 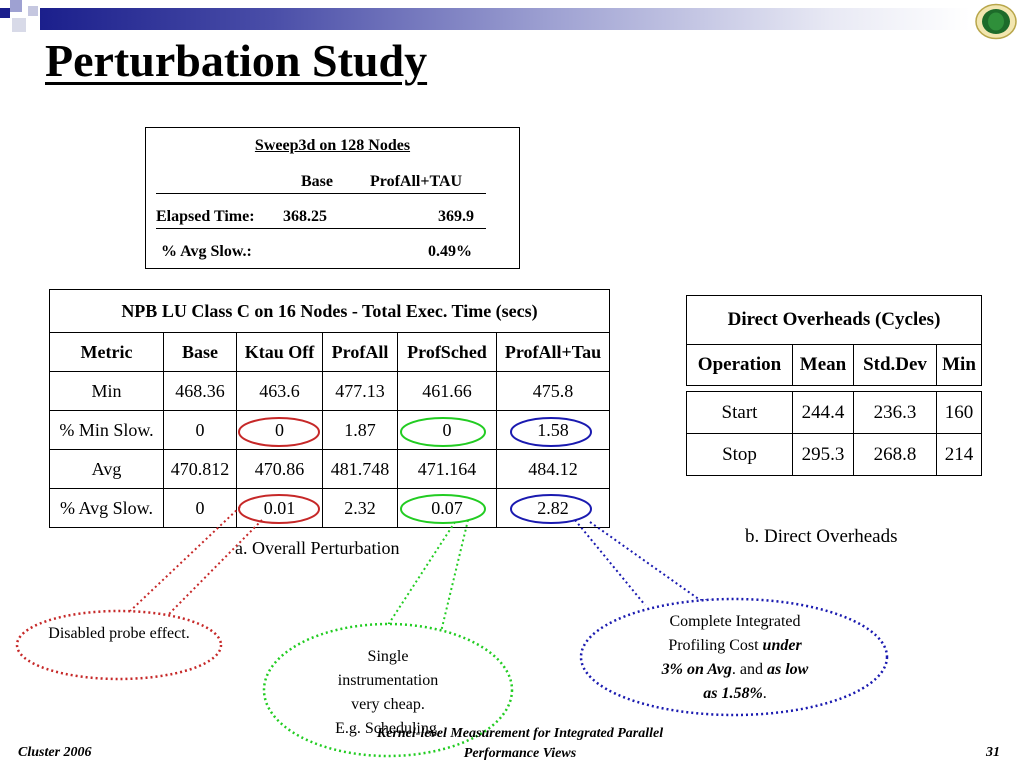 What do you see at coordinates (739, 412) in the screenshot?
I see `table-cell: Start` at bounding box center [739, 412].